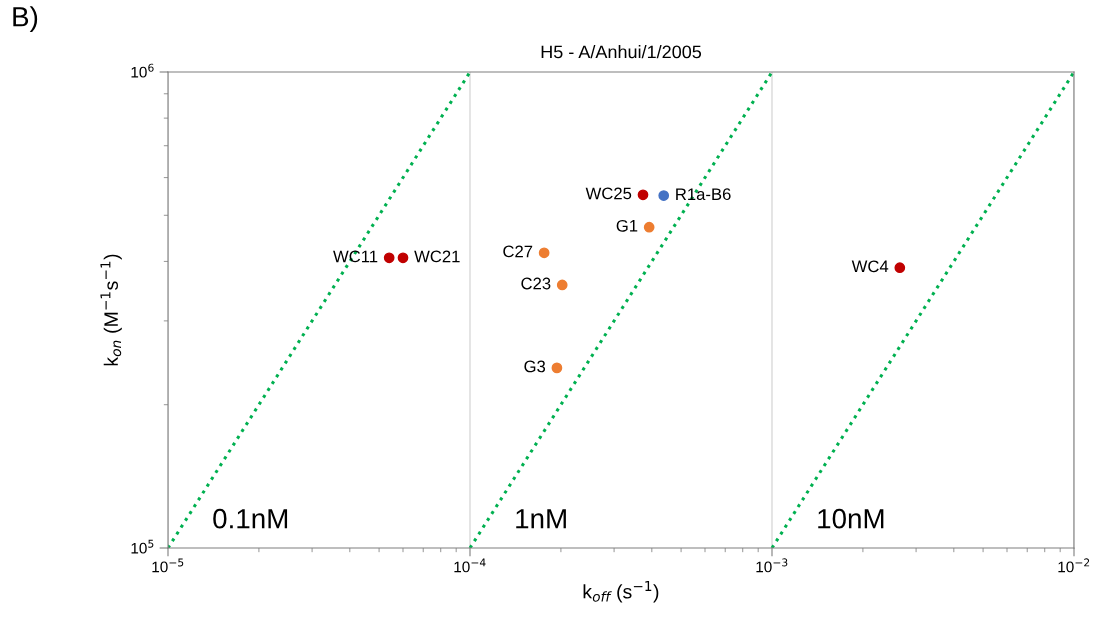 Image resolution: width=1107 pixels, height=624 pixels. What do you see at coordinates (870, 266) in the screenshot?
I see `series-label: WC4` at bounding box center [870, 266].